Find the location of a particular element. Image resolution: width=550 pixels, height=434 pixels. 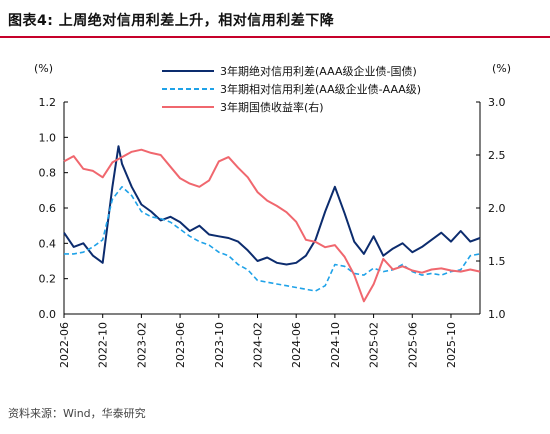

left-tick-label: 0.2 is located at coordinates (48, 279).